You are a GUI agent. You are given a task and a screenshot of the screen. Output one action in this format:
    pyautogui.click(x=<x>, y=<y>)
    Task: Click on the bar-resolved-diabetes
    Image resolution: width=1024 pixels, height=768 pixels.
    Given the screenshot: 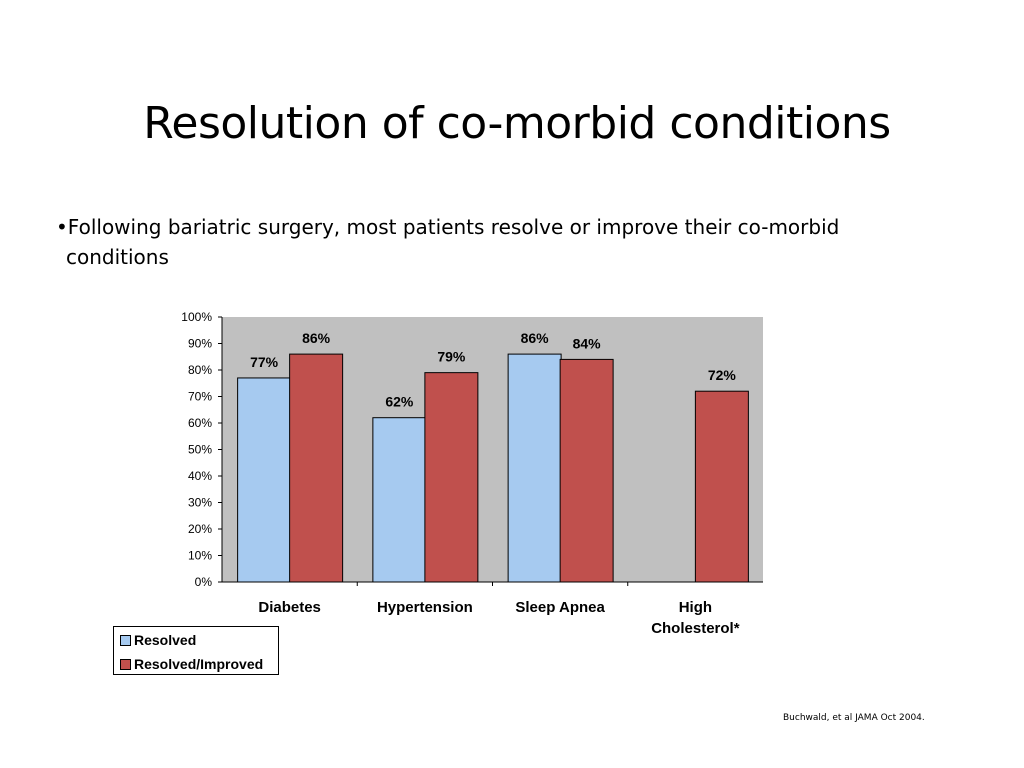 What is the action you would take?
    pyautogui.click(x=264, y=480)
    